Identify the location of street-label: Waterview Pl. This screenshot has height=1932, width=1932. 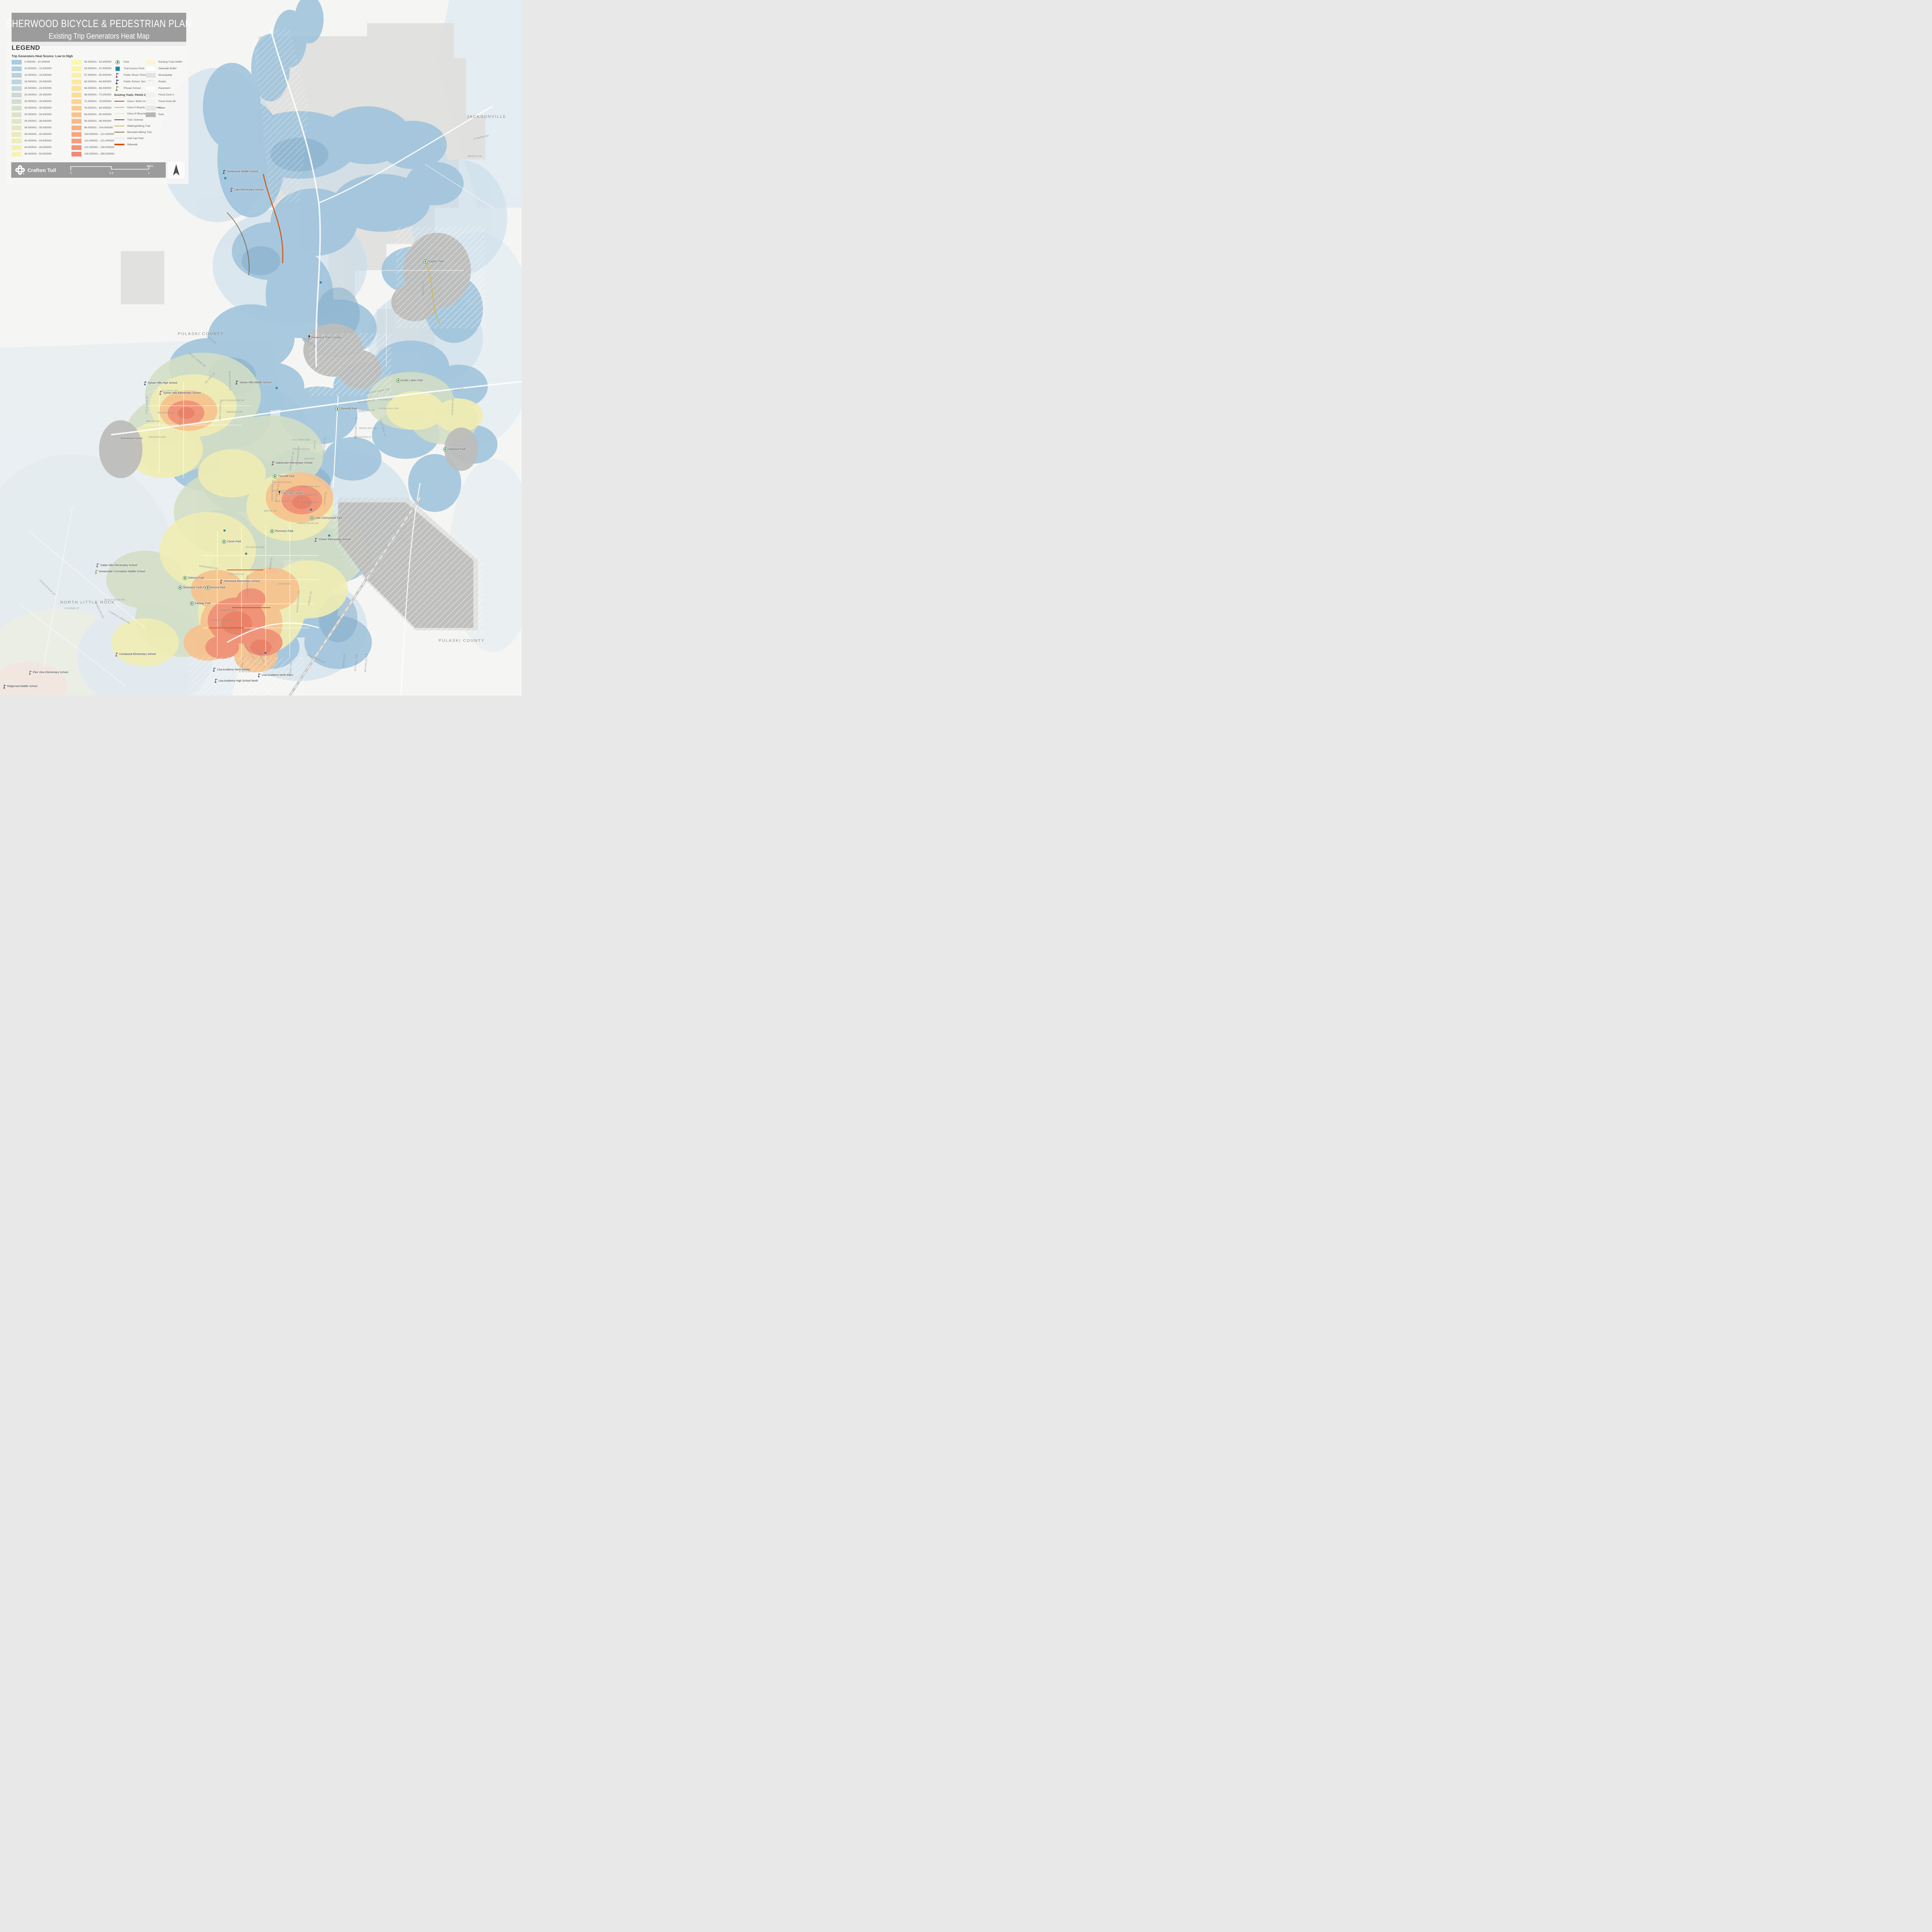
(362, 438).